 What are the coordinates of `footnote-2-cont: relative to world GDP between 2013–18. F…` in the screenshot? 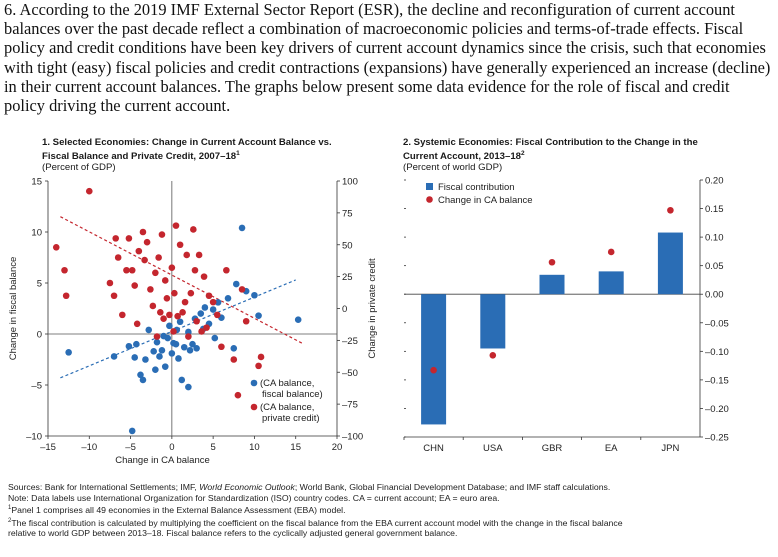 It's located at (233, 533).